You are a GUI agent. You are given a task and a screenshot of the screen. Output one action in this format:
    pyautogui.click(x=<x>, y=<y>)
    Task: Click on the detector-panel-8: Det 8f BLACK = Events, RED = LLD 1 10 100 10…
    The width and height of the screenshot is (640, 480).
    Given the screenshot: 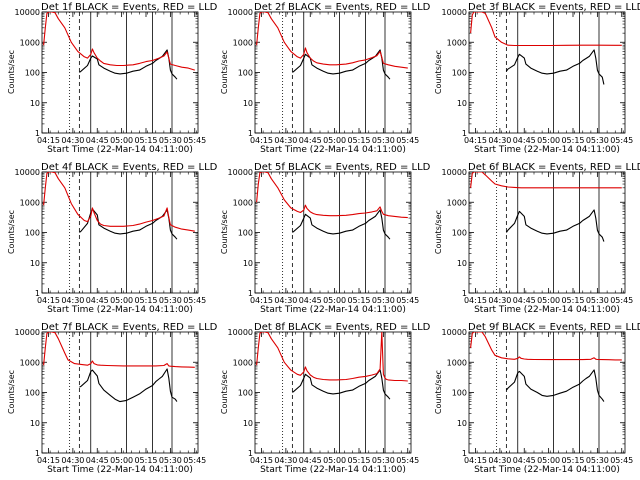 What is the action you would take?
    pyautogui.click(x=325, y=398)
    